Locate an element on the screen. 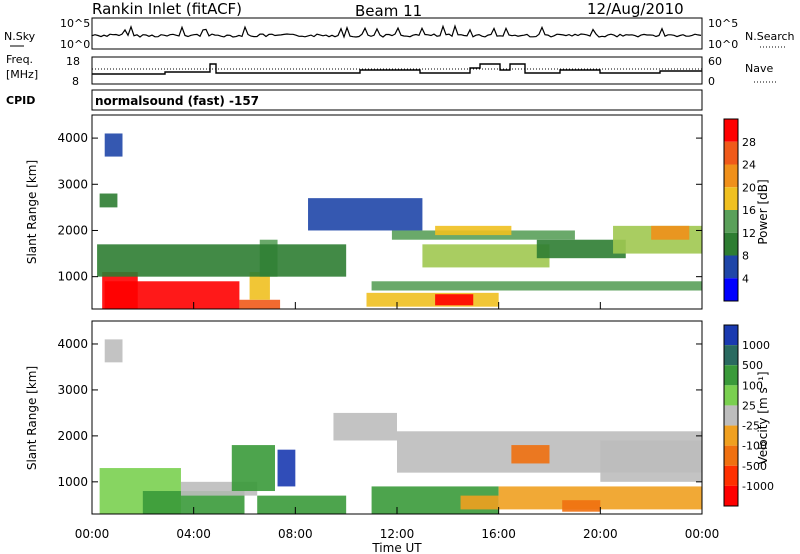 The width and height of the screenshot is (800, 554). colorbar-tick-label: -500 is located at coordinates (754, 466).